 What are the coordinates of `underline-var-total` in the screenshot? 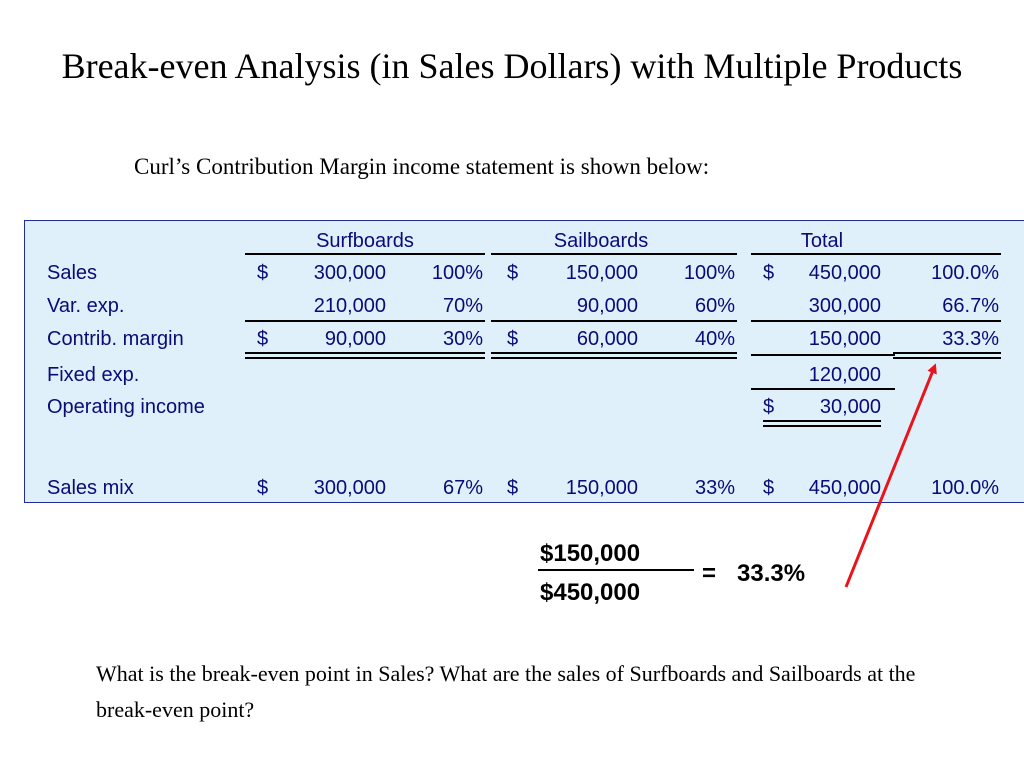 It's located at (876, 321).